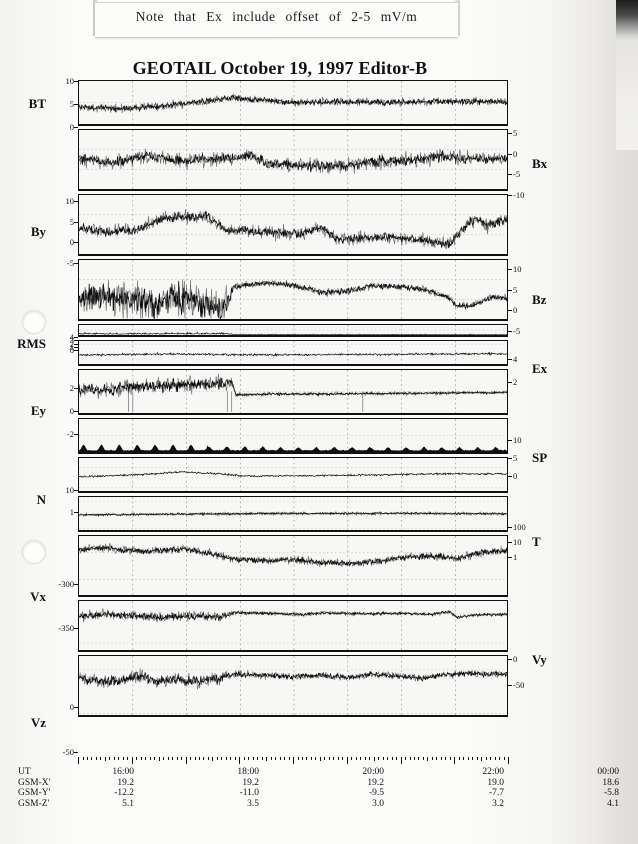 The width and height of the screenshot is (638, 844). Describe the element at coordinates (34, 322) in the screenshot. I see `hole-punch-upper` at that location.